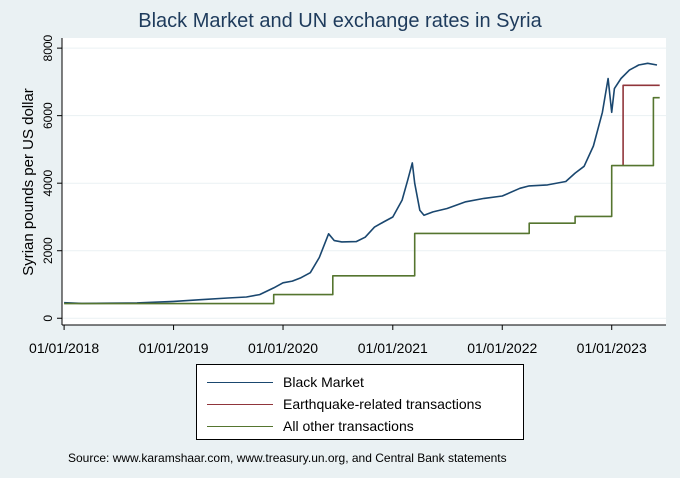 The height and width of the screenshot is (478, 680). What do you see at coordinates (283, 348) in the screenshot?
I see `x-tick-label-2: 01/01/2020` at bounding box center [283, 348].